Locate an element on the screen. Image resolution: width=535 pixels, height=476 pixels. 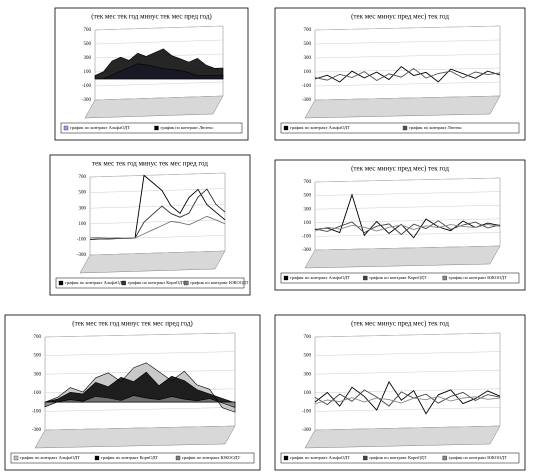
legend-label: график по контракт Лютекс is located at coordinates (435, 127).